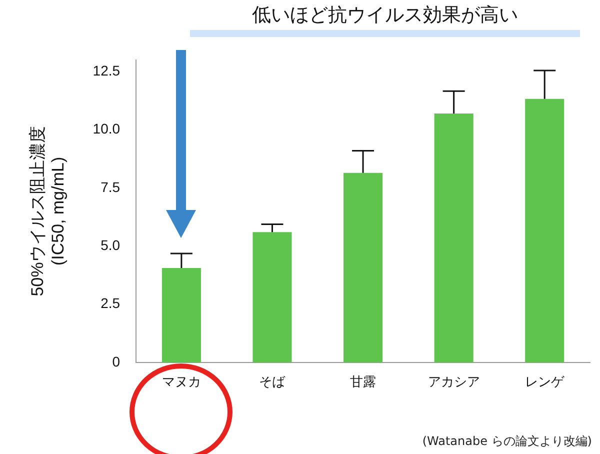 The height and width of the screenshot is (454, 600). Describe the element at coordinates (385, 15) in the screenshot. I see `chart-title: 低いほど抗ウイルス効果が高い` at that location.